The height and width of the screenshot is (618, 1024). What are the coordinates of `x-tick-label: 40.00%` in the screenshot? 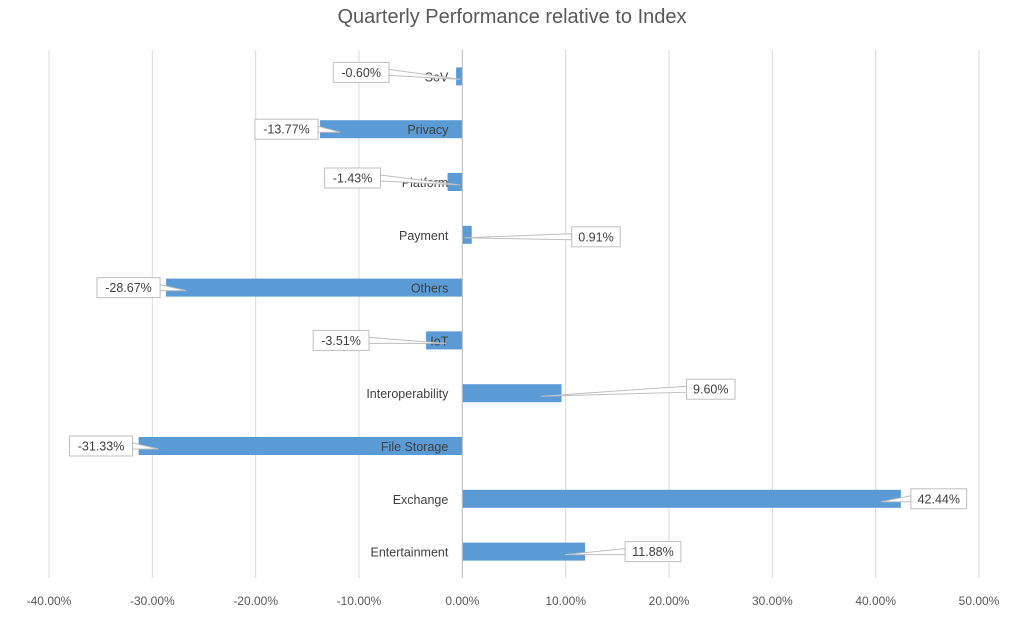 It's located at (875, 601).